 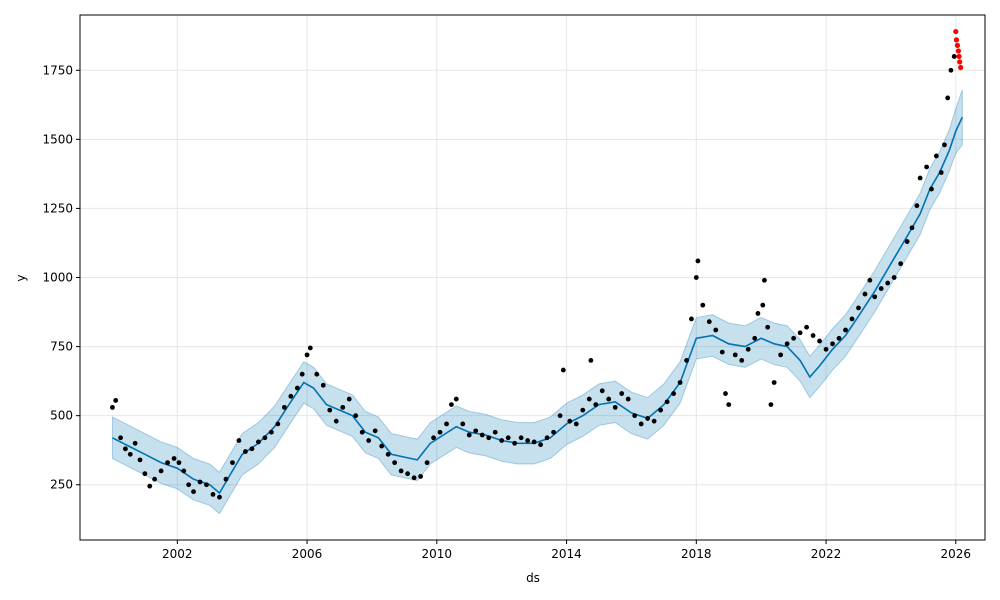 I want to click on x-tick-label: 2002, so click(x=177, y=554).